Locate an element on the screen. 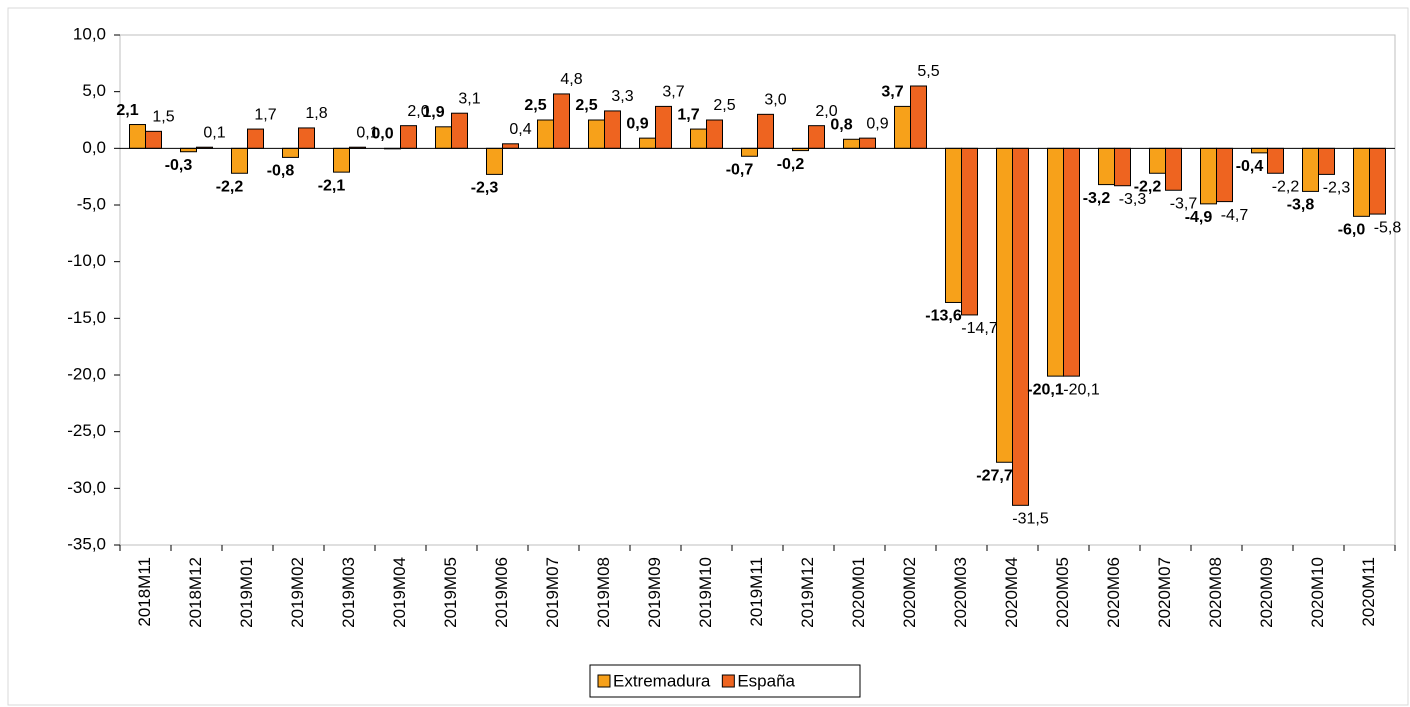 The height and width of the screenshot is (707, 1410). value-label: -4,7 is located at coordinates (1235, 215).